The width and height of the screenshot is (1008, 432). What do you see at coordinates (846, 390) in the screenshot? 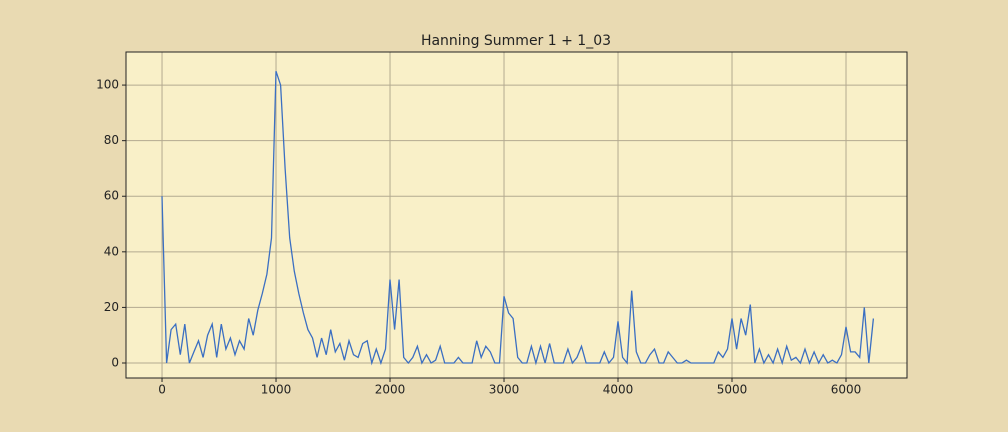
I see `x-tick-label: 6000` at bounding box center [846, 390].